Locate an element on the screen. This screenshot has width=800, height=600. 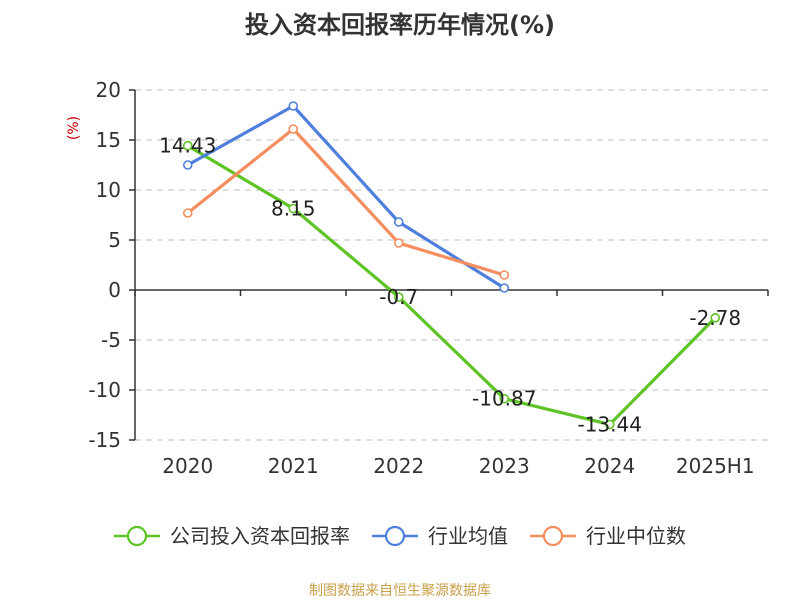
y-tick-label: -10 is located at coordinates (104, 390).